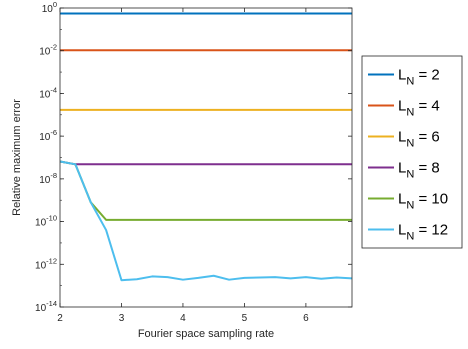  Describe the element at coordinates (423, 232) in the screenshot. I see `legend-label: LN = 12` at that location.